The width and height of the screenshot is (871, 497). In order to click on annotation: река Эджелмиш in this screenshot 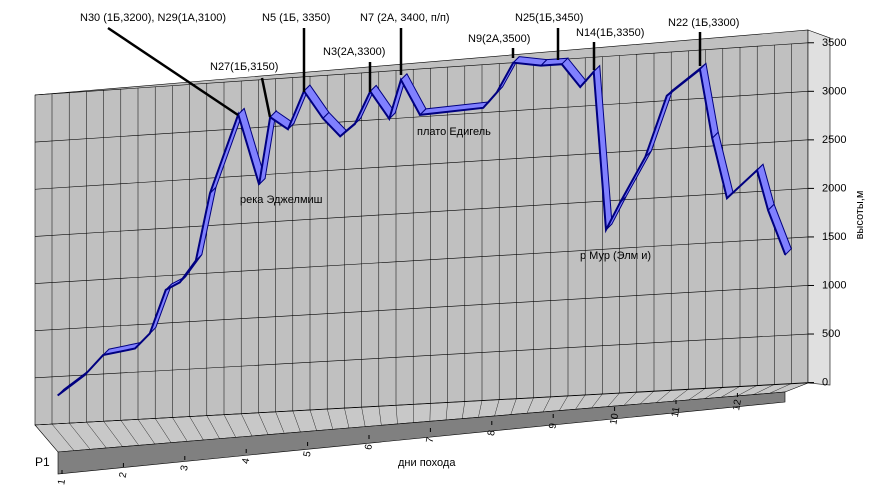, I will do `click(281, 200)`.